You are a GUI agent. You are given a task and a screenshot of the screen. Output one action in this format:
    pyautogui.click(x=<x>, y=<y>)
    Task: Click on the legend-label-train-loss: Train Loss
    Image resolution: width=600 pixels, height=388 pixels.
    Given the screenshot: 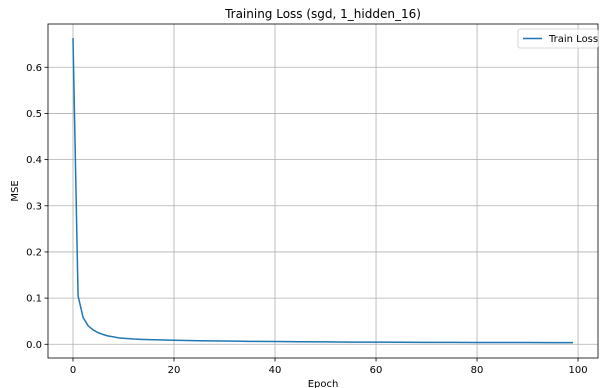 What is the action you would take?
    pyautogui.click(x=573, y=39)
    